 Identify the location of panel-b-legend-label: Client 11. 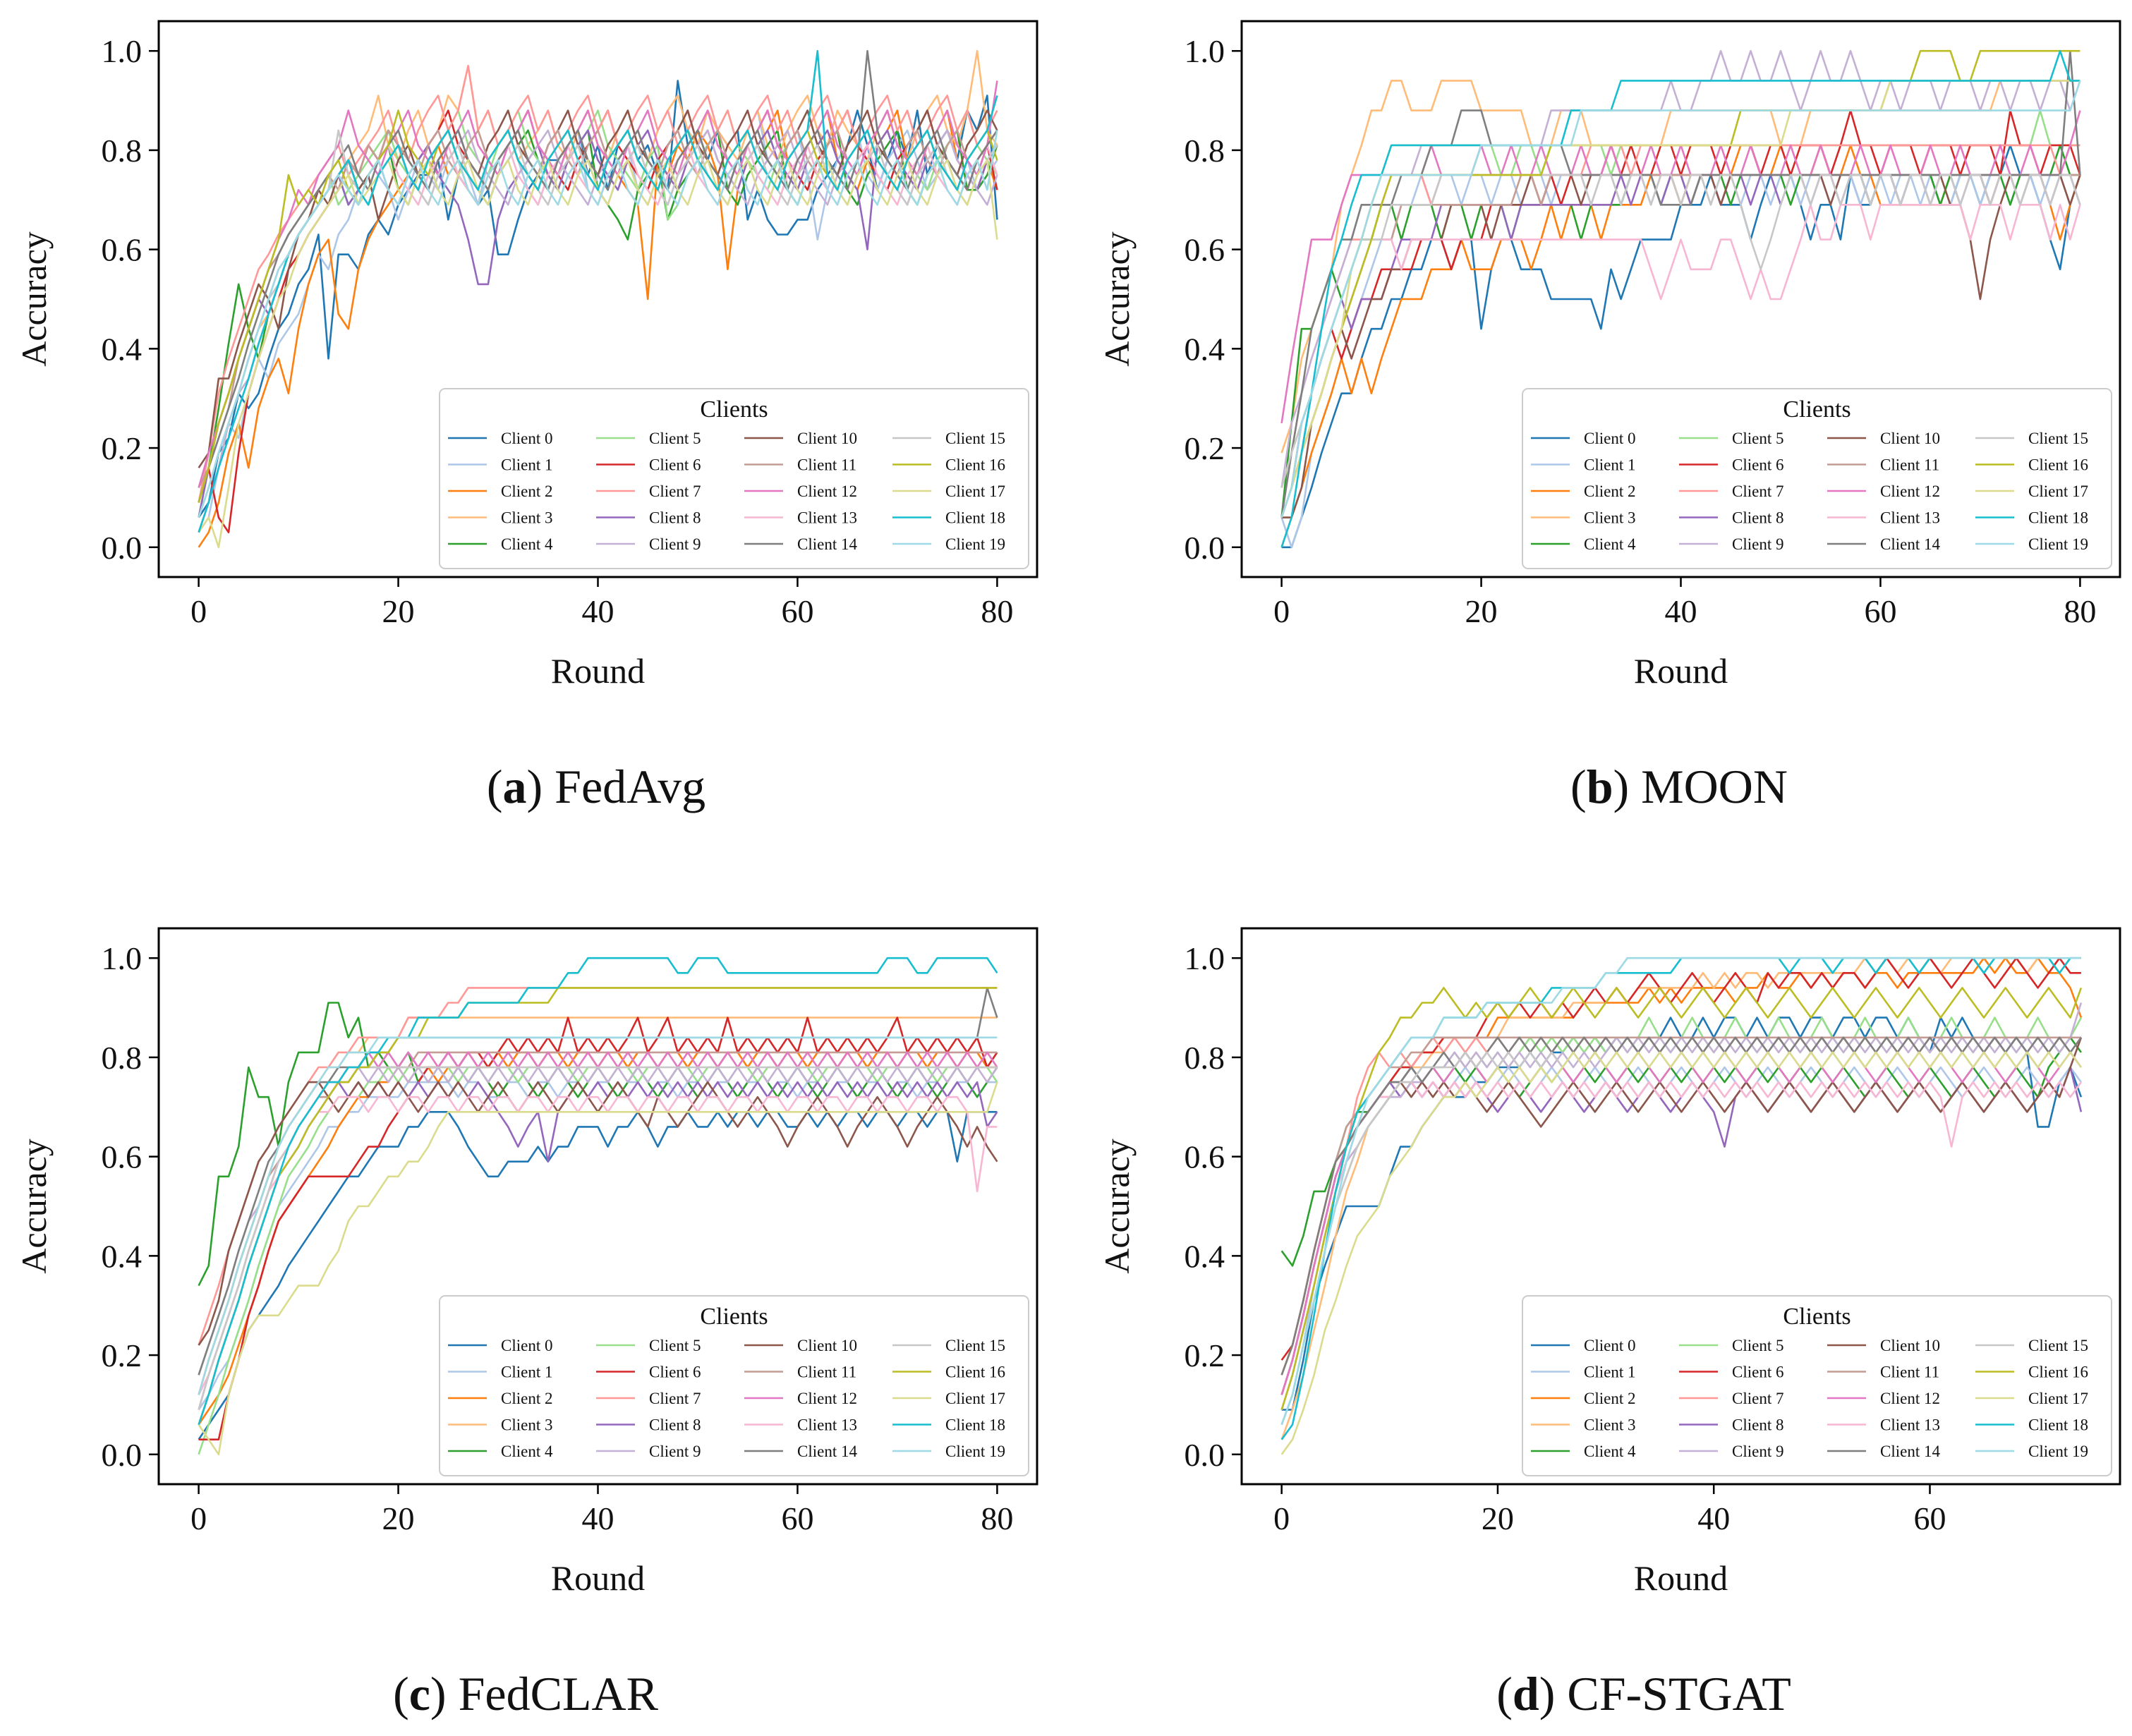
(1909, 465).